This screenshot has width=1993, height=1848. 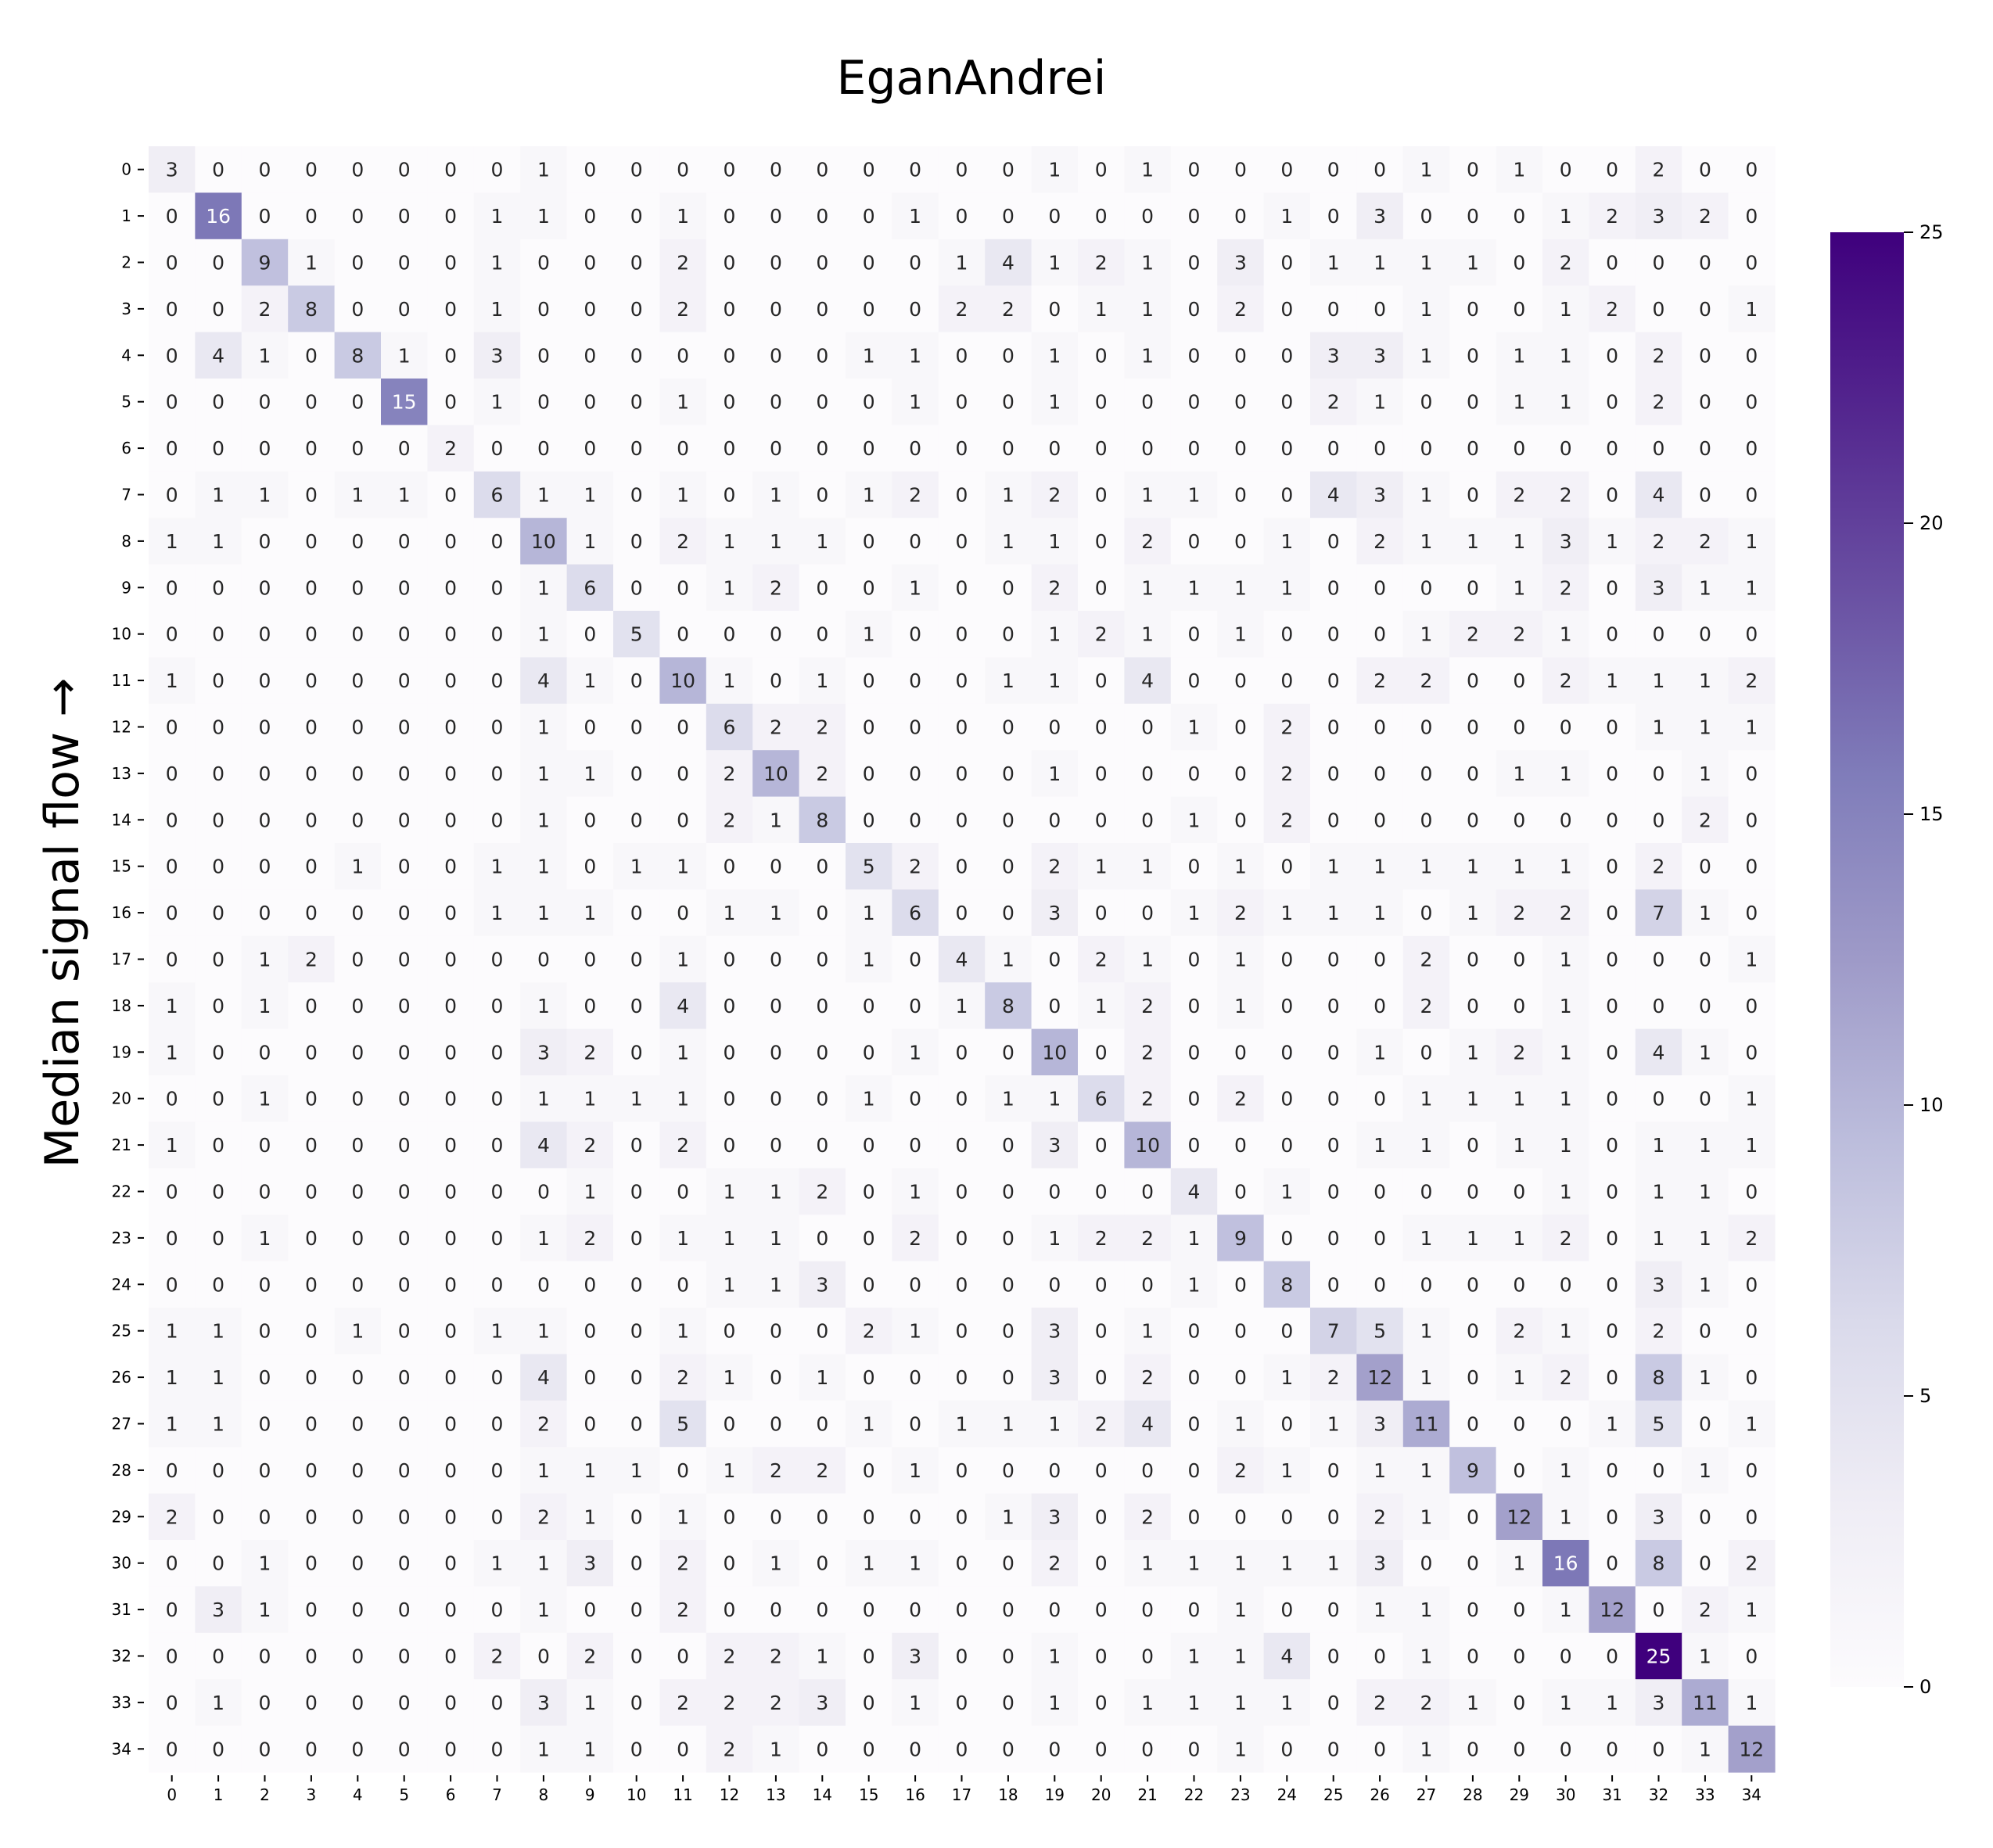 I want to click on x-tick-label: 27, so click(x=1427, y=1794).